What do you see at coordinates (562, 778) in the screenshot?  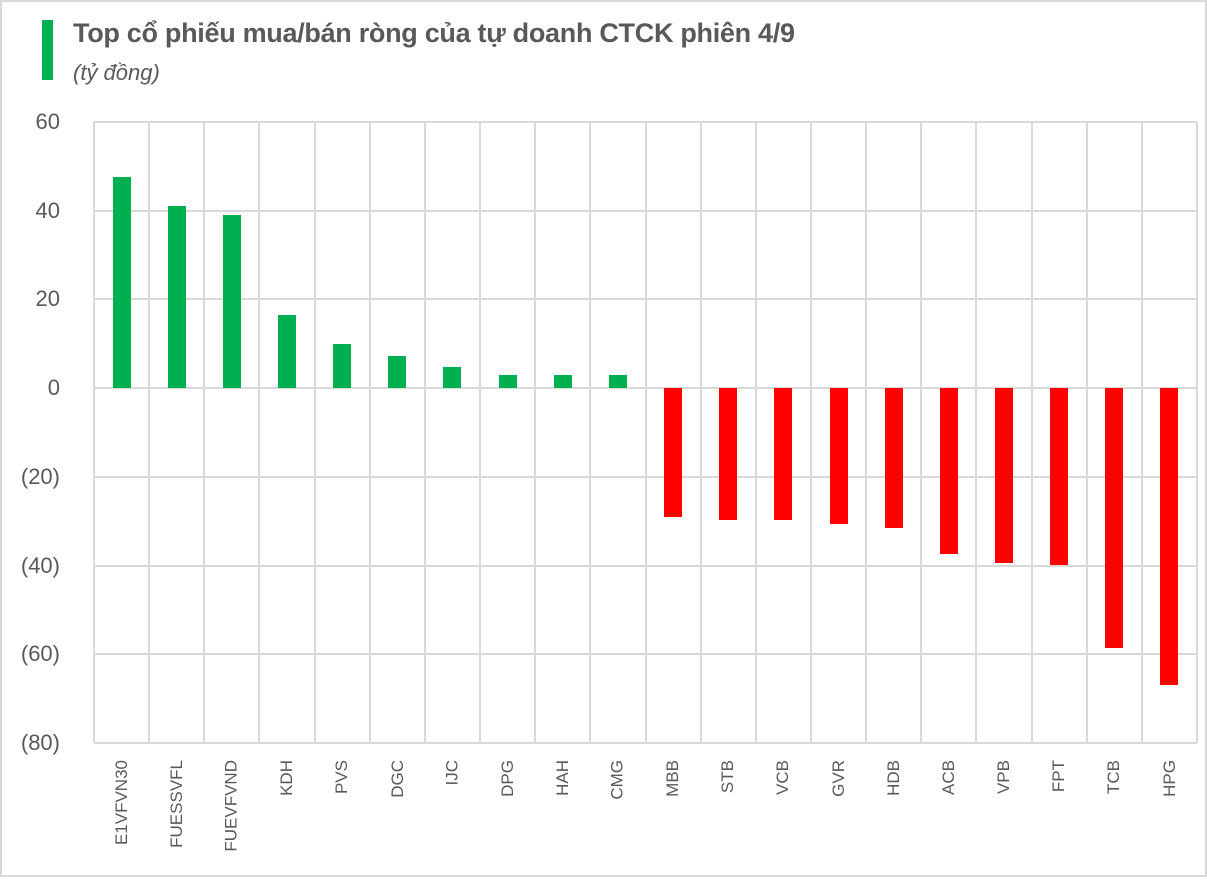 I see `x-tick-label: HAH` at bounding box center [562, 778].